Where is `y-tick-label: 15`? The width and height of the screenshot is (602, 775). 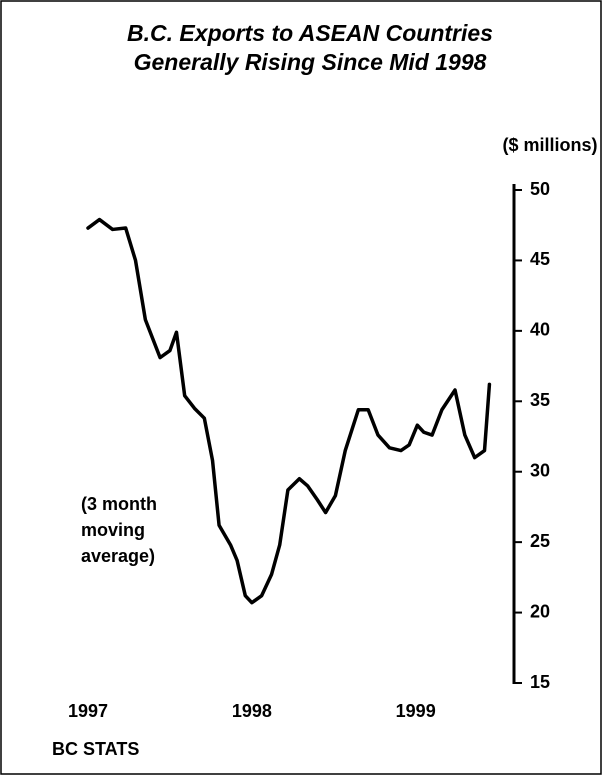
y-tick-label: 15 is located at coordinates (540, 682).